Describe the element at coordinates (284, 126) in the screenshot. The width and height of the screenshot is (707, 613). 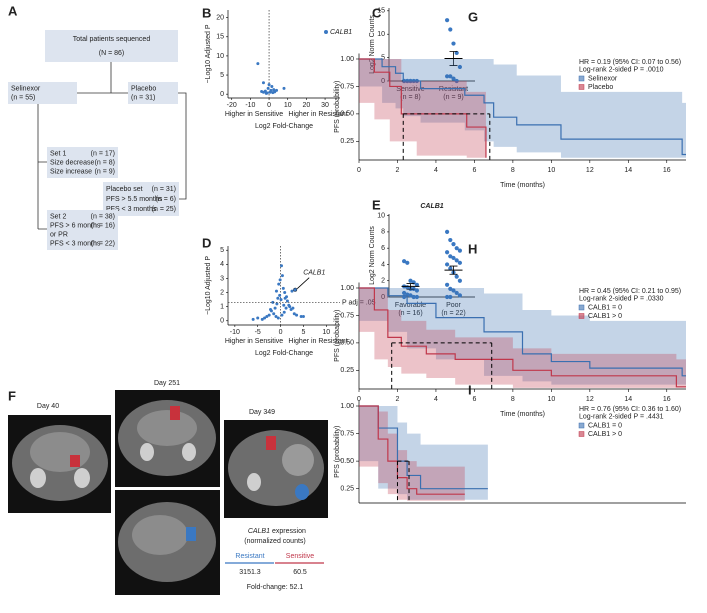
I see `x-axis-label: Log2 Fold-Change` at that location.